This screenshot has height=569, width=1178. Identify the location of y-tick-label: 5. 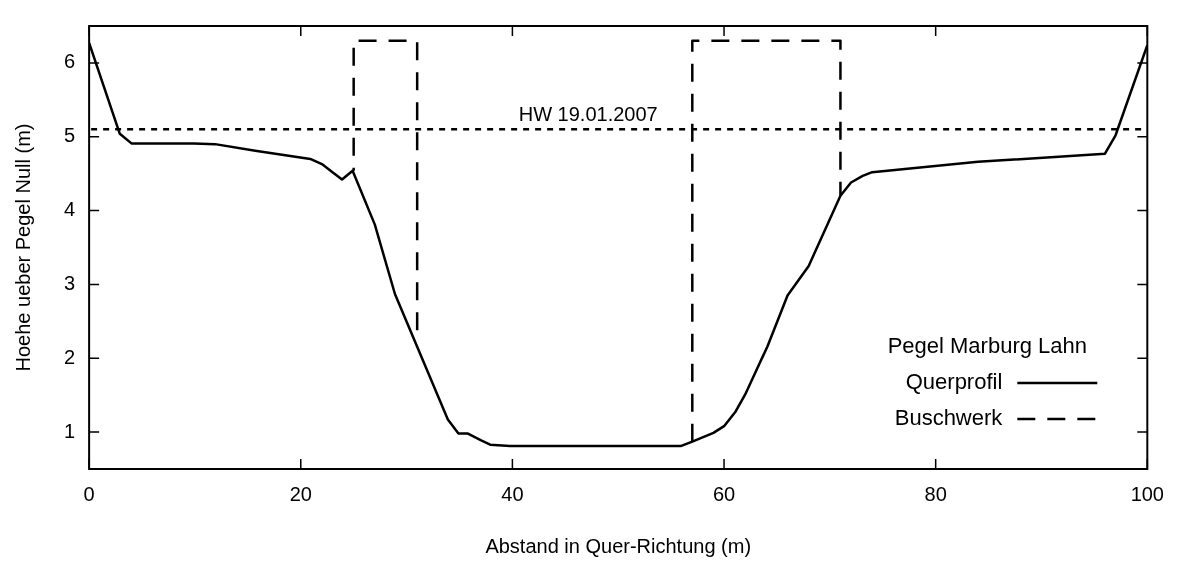
(70, 135).